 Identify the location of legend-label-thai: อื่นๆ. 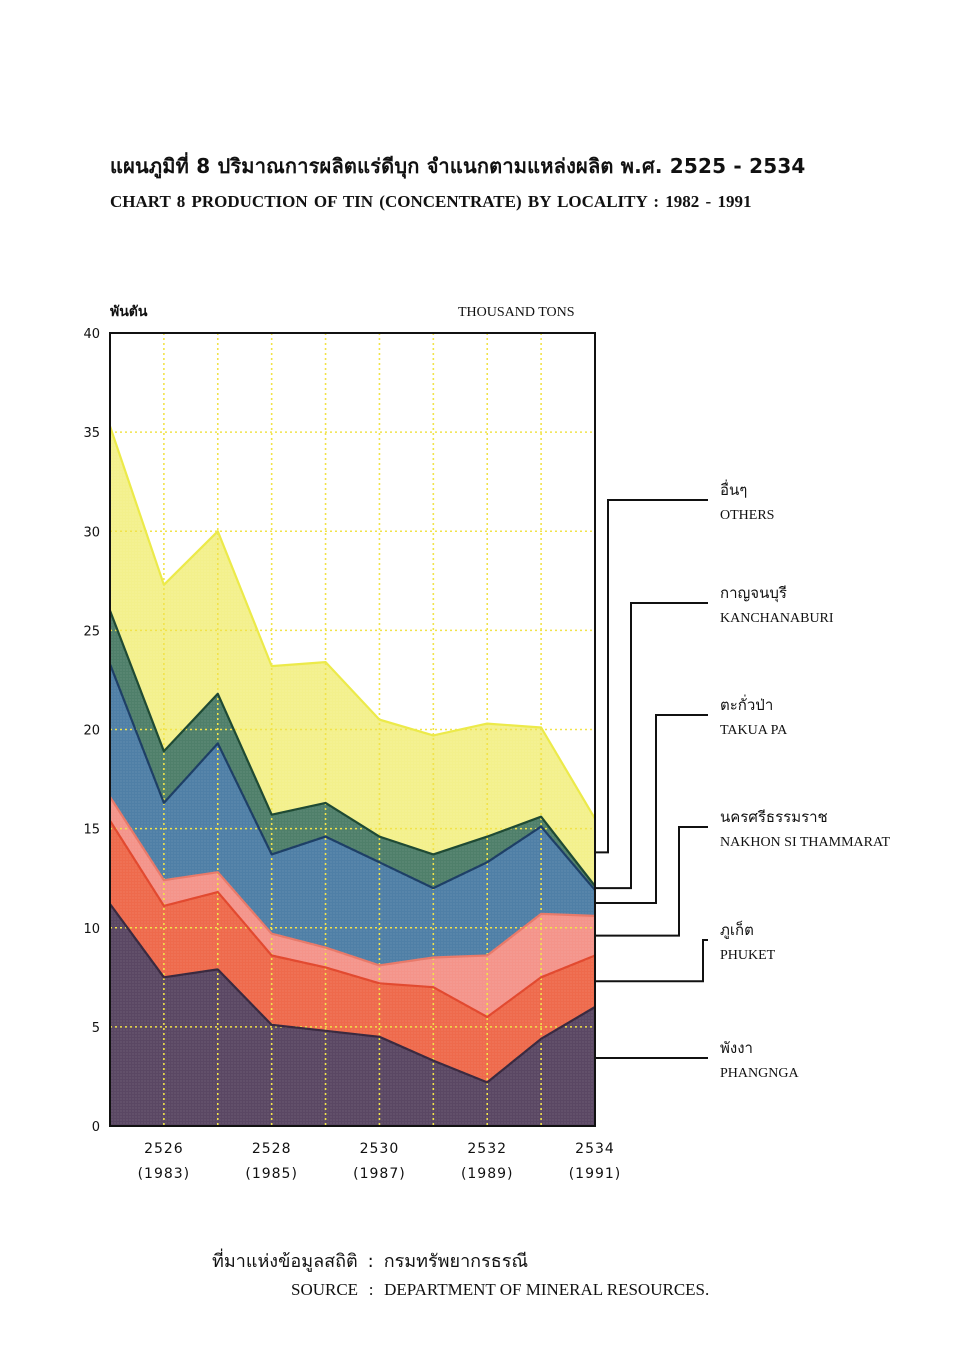
(733, 489).